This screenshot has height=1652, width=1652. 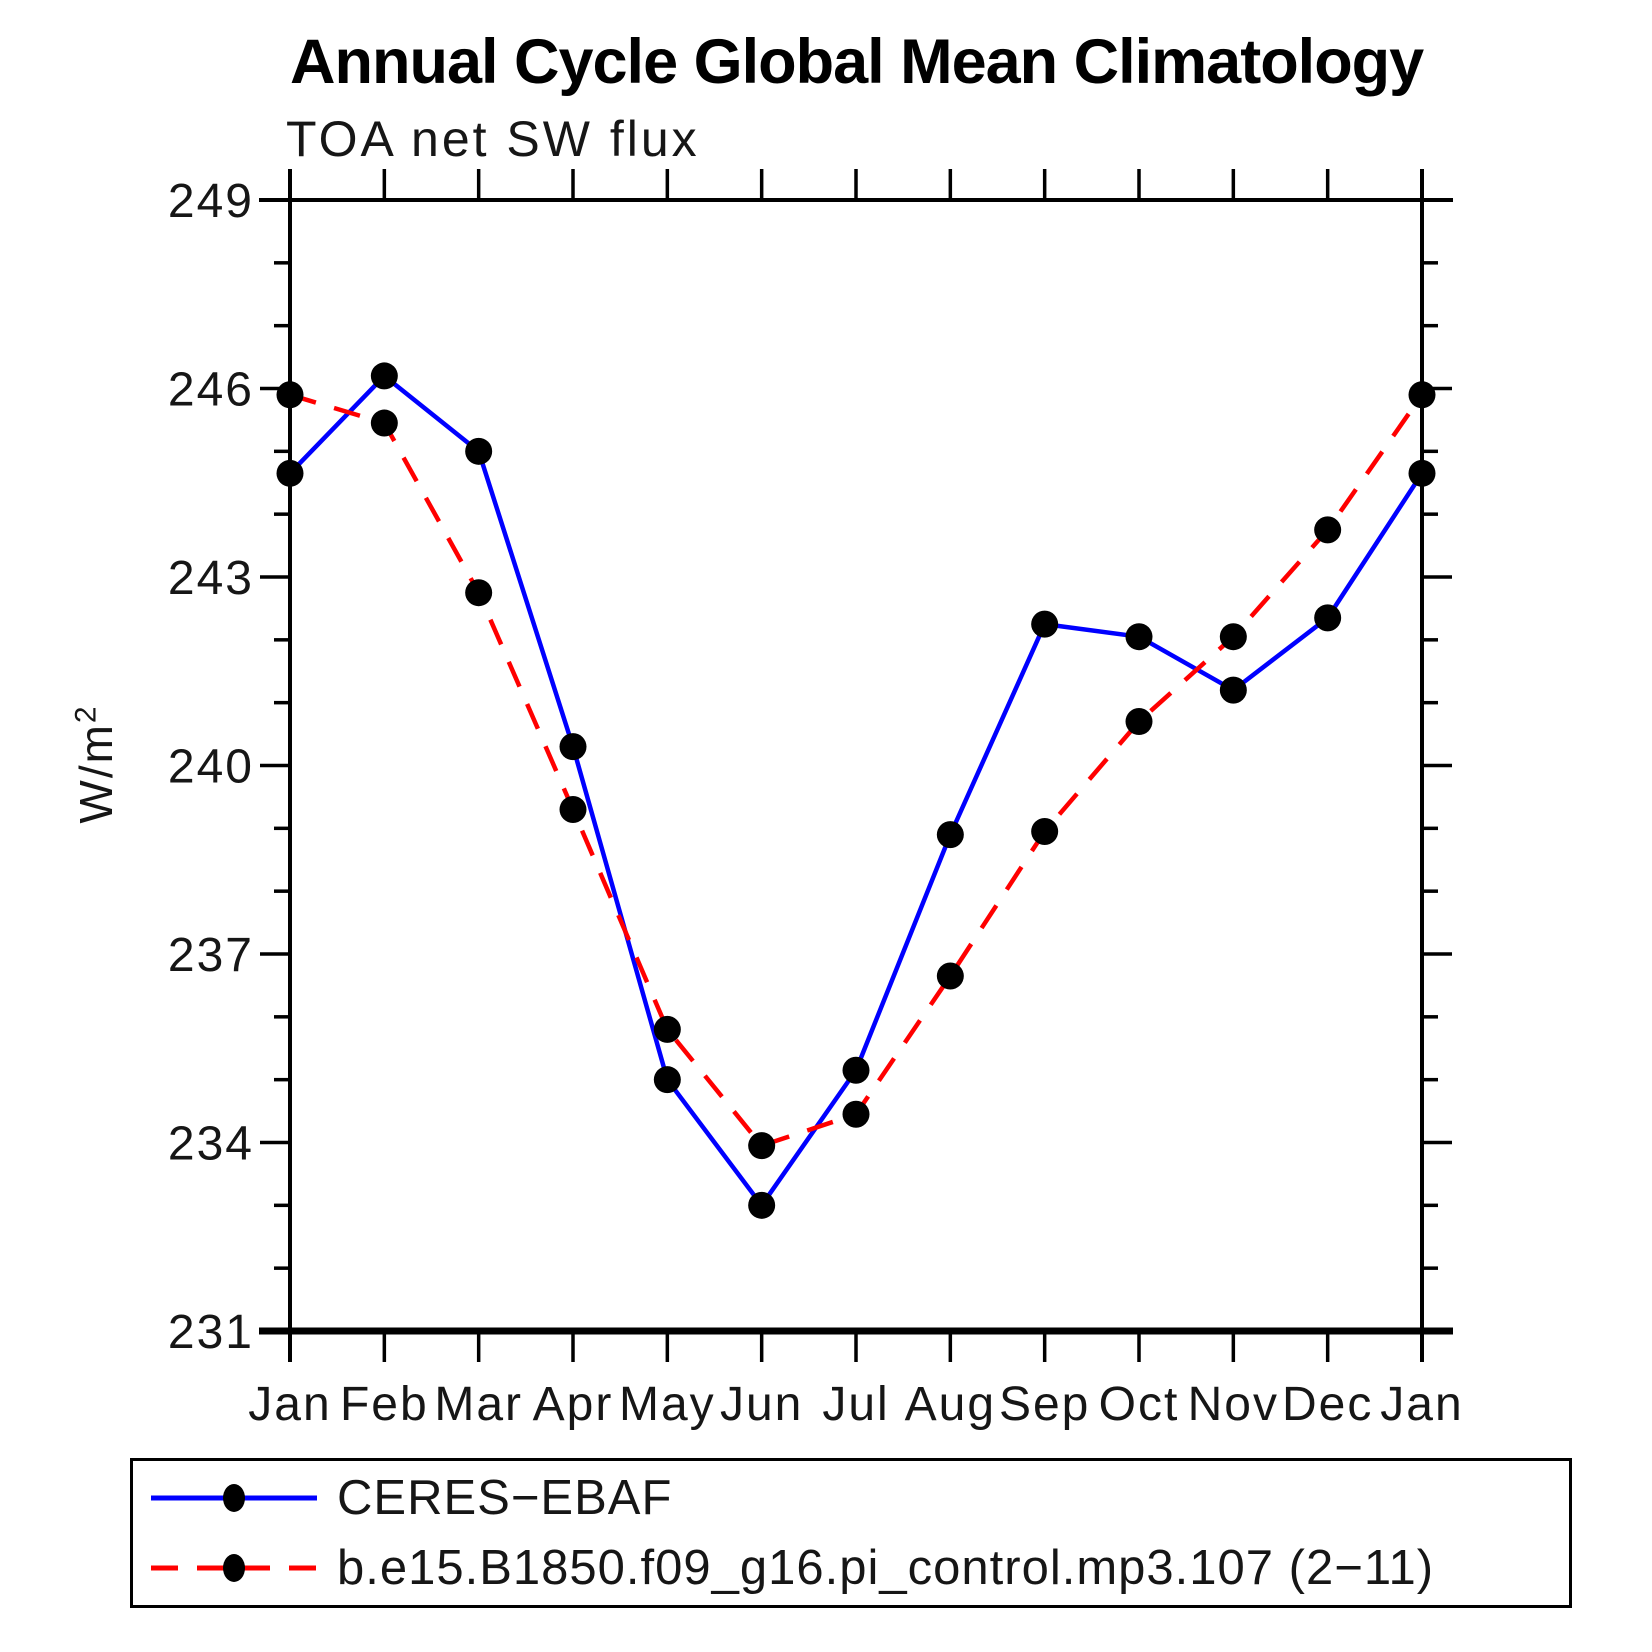 What do you see at coordinates (667, 1404) in the screenshot?
I see `x-tick-label: May` at bounding box center [667, 1404].